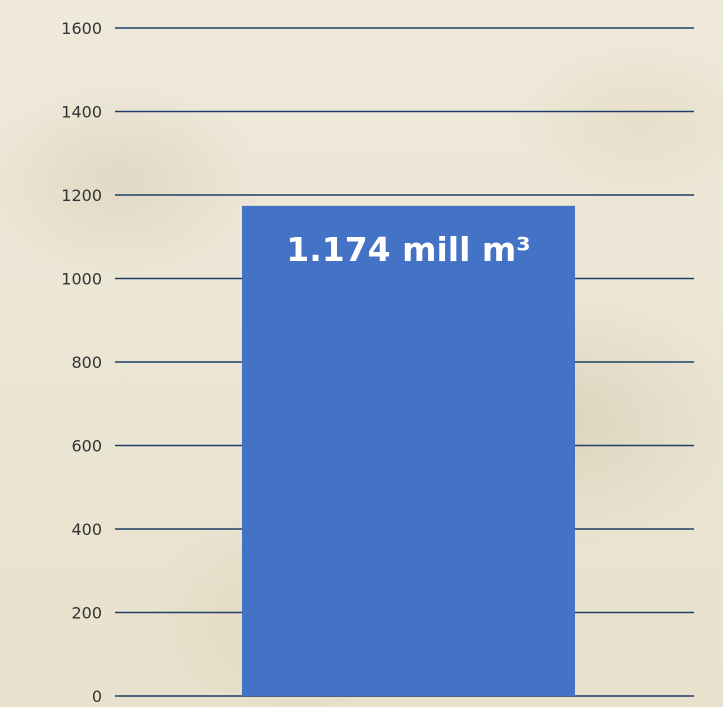 The image size is (723, 707). I want to click on y-tick-label: 1200, so click(81, 195).